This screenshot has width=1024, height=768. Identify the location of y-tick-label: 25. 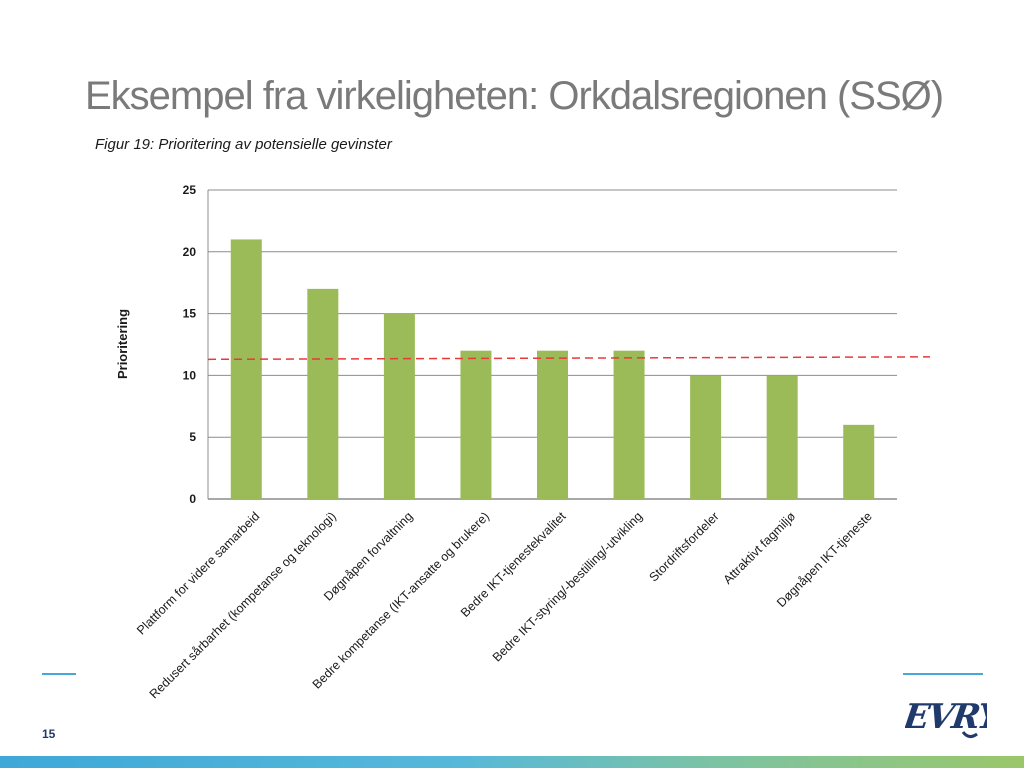
(190, 190).